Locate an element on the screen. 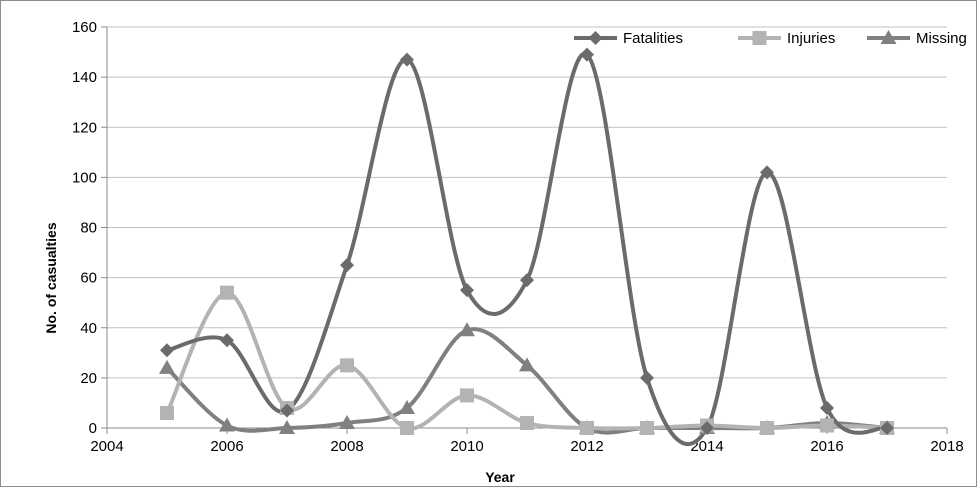 This screenshot has height=492, width=977. x-tick-label: 2008 is located at coordinates (346, 446).